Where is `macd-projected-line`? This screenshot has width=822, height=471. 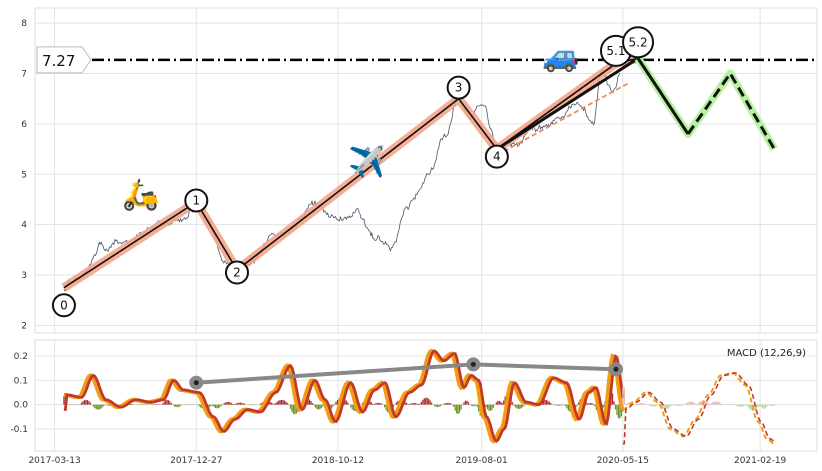
macd-projected-line is located at coordinates (698, 408).